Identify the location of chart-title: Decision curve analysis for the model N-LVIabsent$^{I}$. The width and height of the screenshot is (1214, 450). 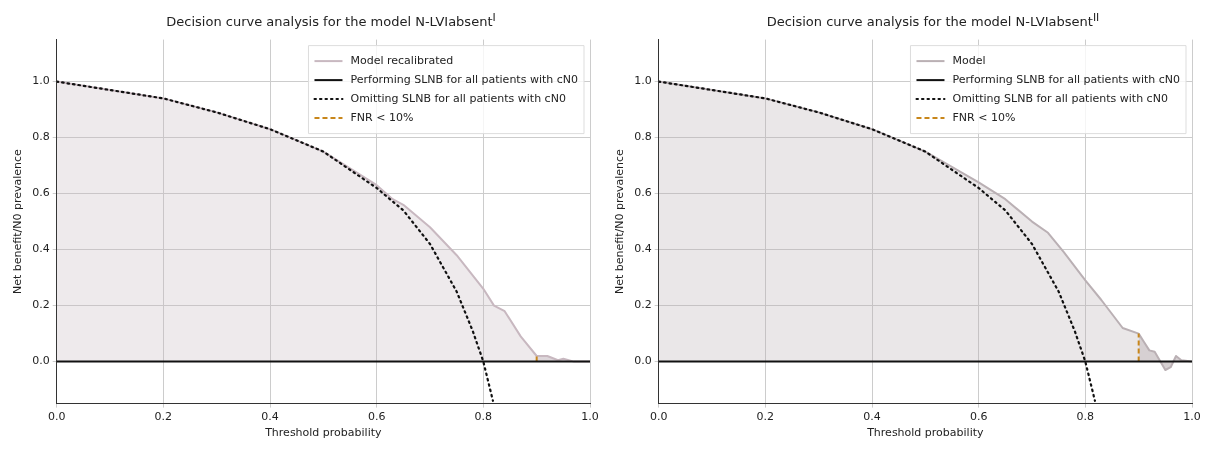
(330, 20).